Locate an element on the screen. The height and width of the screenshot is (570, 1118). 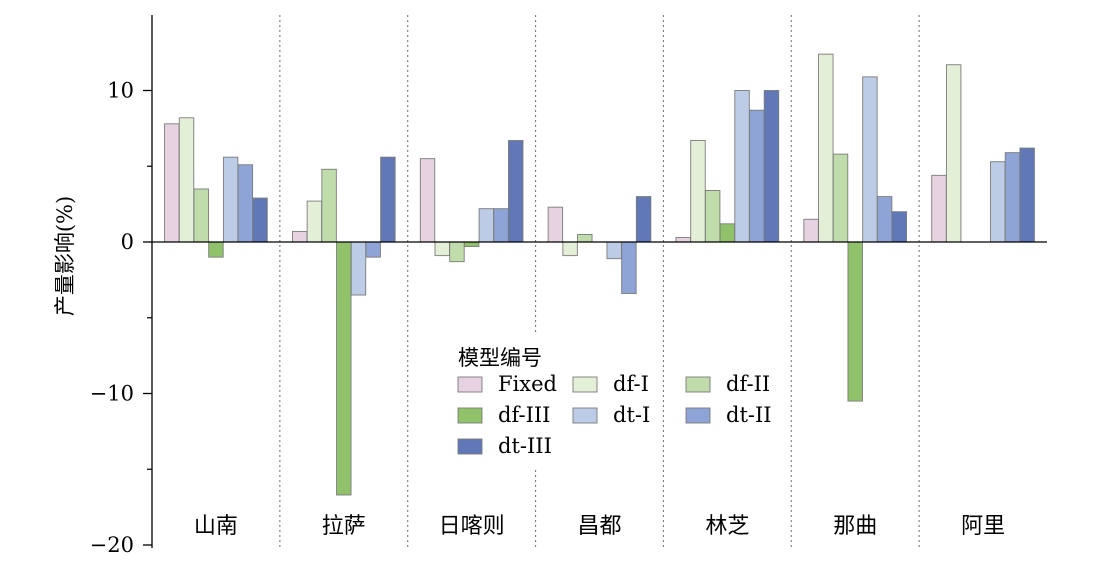
category-label: 昌都 is located at coordinates (599, 526).